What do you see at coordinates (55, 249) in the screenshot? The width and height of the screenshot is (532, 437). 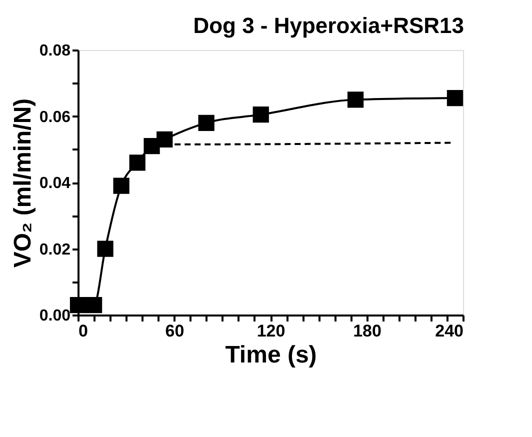 I see `y-tick-label: 0.02` at bounding box center [55, 249].